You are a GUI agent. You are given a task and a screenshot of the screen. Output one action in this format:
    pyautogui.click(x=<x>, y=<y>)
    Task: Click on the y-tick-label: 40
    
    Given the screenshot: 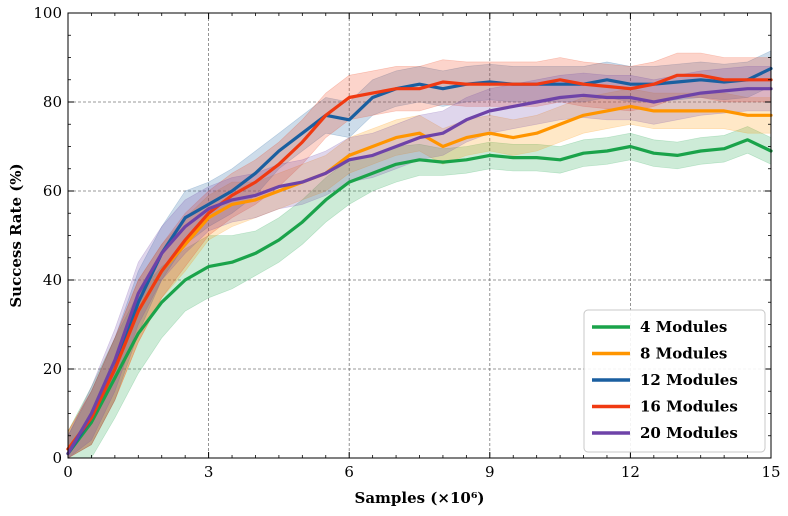 What is the action you would take?
    pyautogui.click(x=52, y=280)
    